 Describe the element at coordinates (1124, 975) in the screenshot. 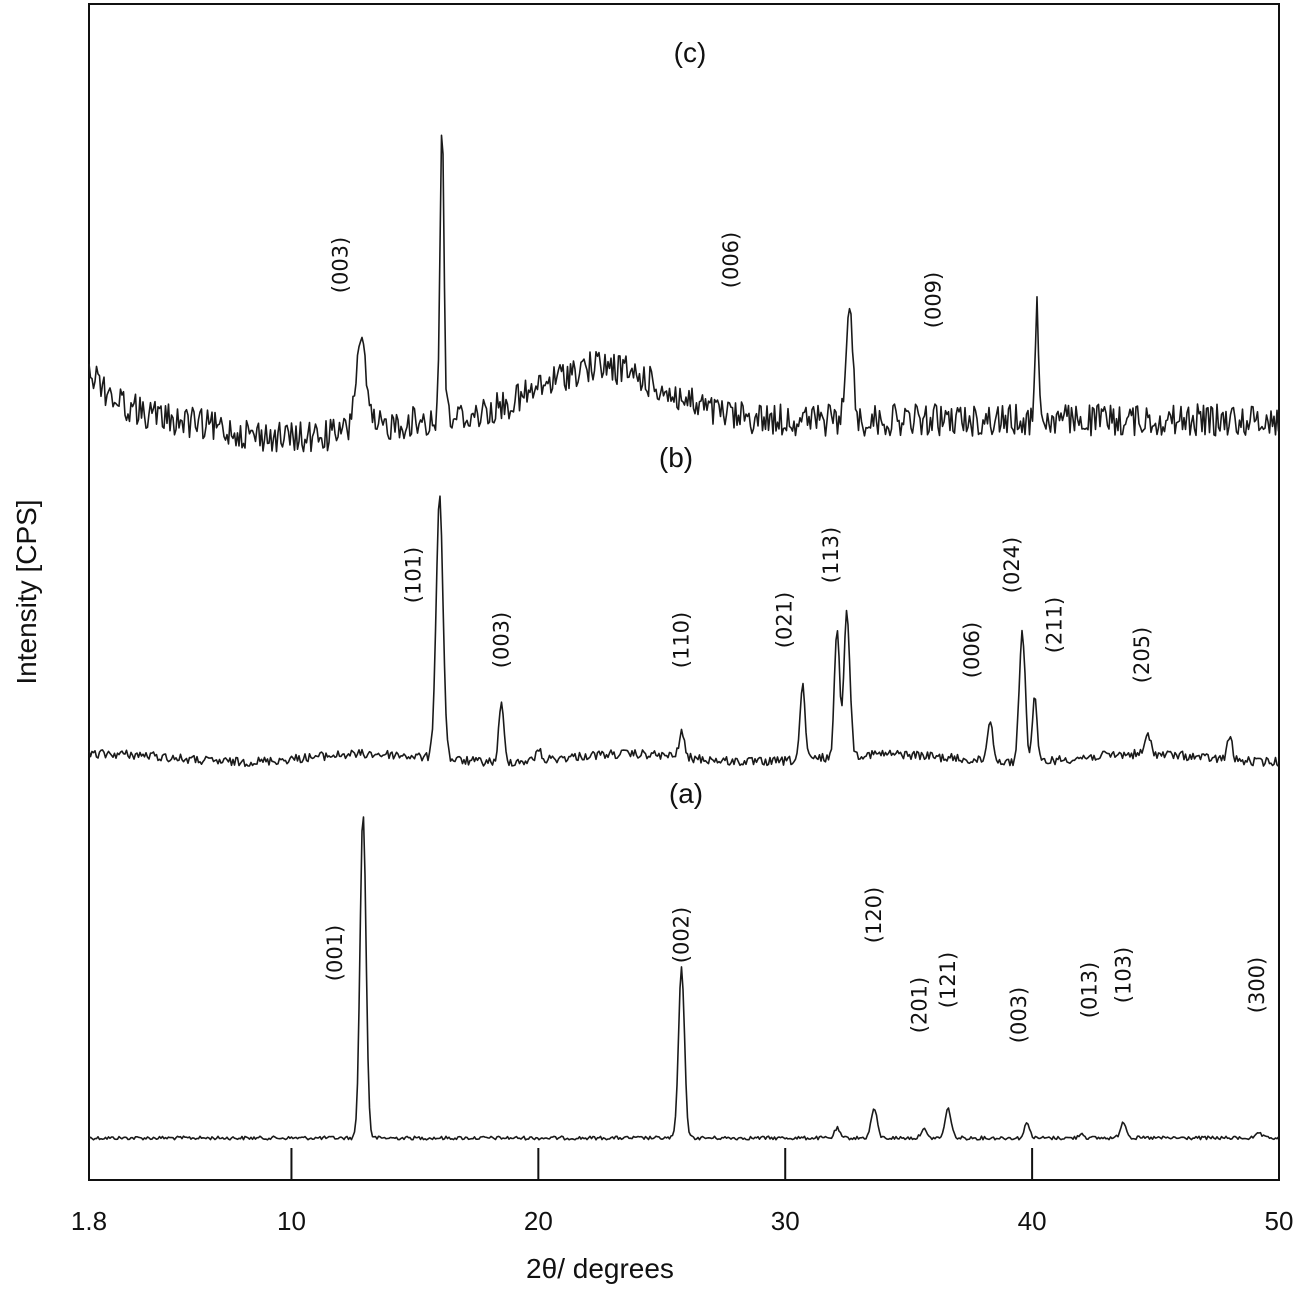

I see `peak-label: (103)` at that location.